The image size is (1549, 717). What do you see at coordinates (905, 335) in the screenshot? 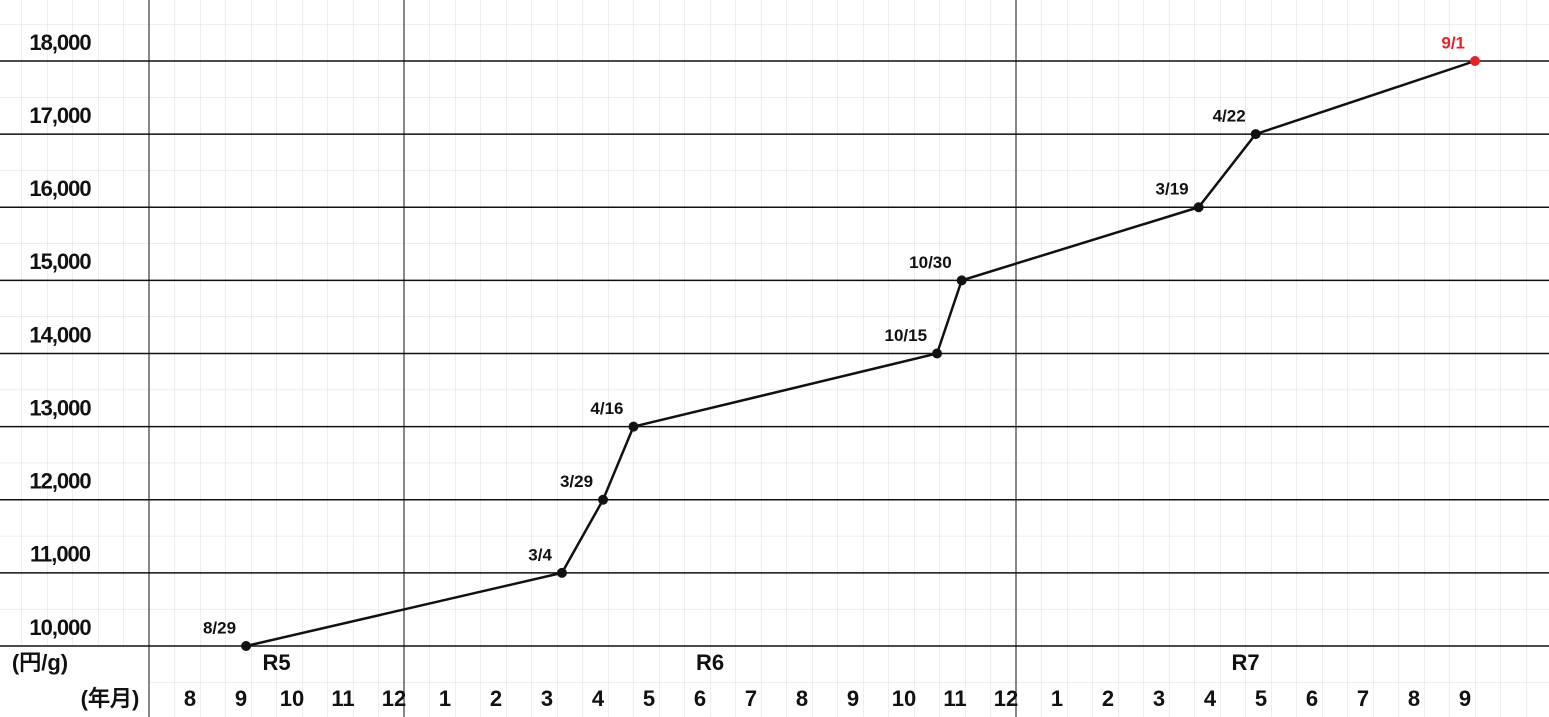
I see `point-label: 10/15` at bounding box center [905, 335].